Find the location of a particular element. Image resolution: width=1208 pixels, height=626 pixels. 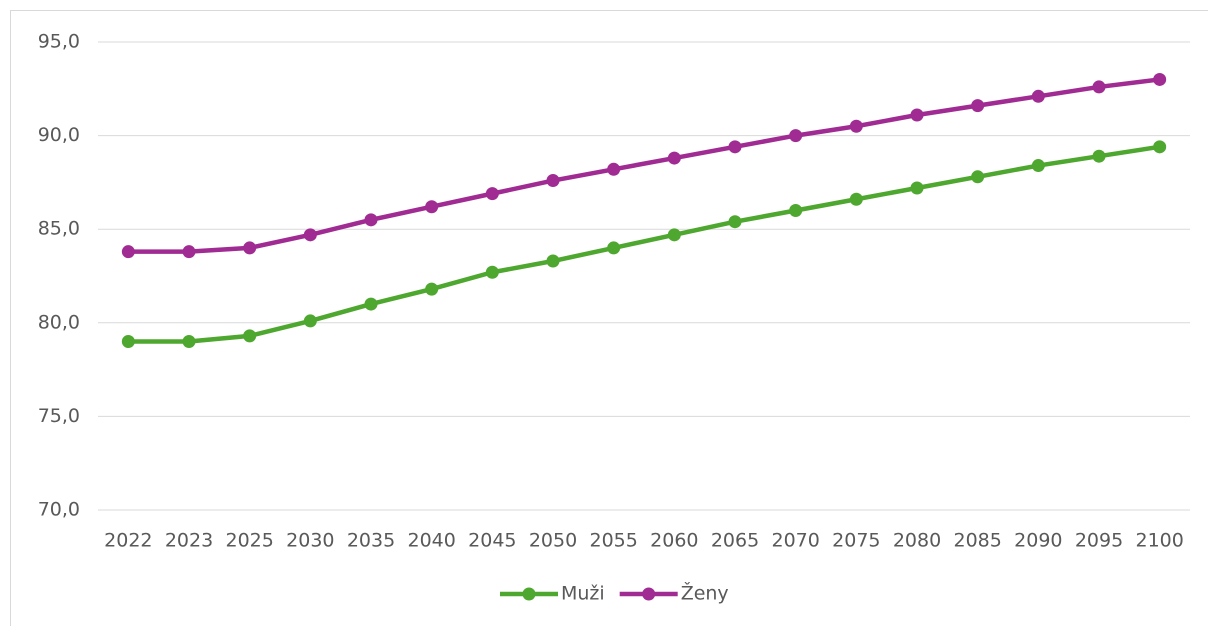

x-tick-label: 2035 is located at coordinates (371, 541).